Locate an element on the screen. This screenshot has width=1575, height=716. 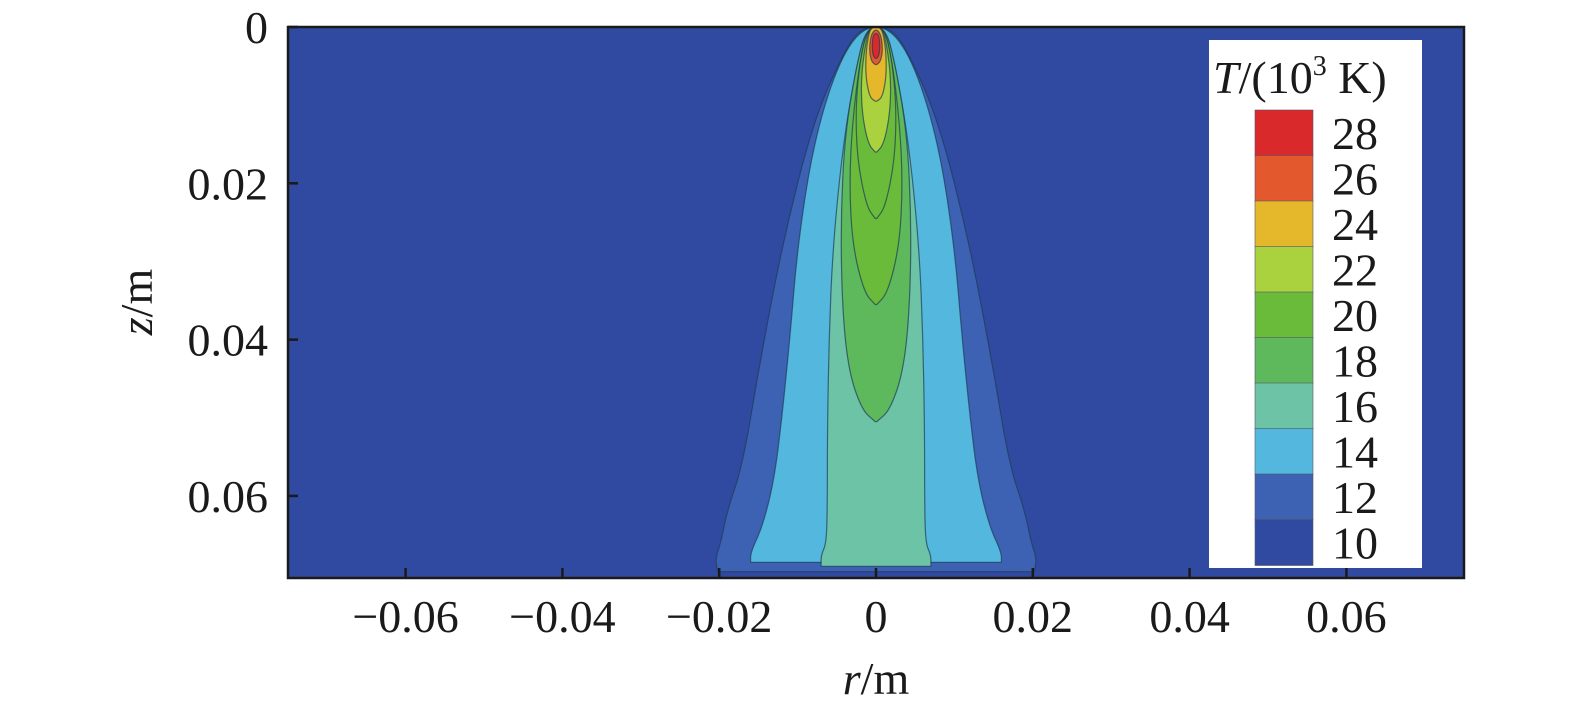
x-tick-label: 0 is located at coordinates (876, 616).